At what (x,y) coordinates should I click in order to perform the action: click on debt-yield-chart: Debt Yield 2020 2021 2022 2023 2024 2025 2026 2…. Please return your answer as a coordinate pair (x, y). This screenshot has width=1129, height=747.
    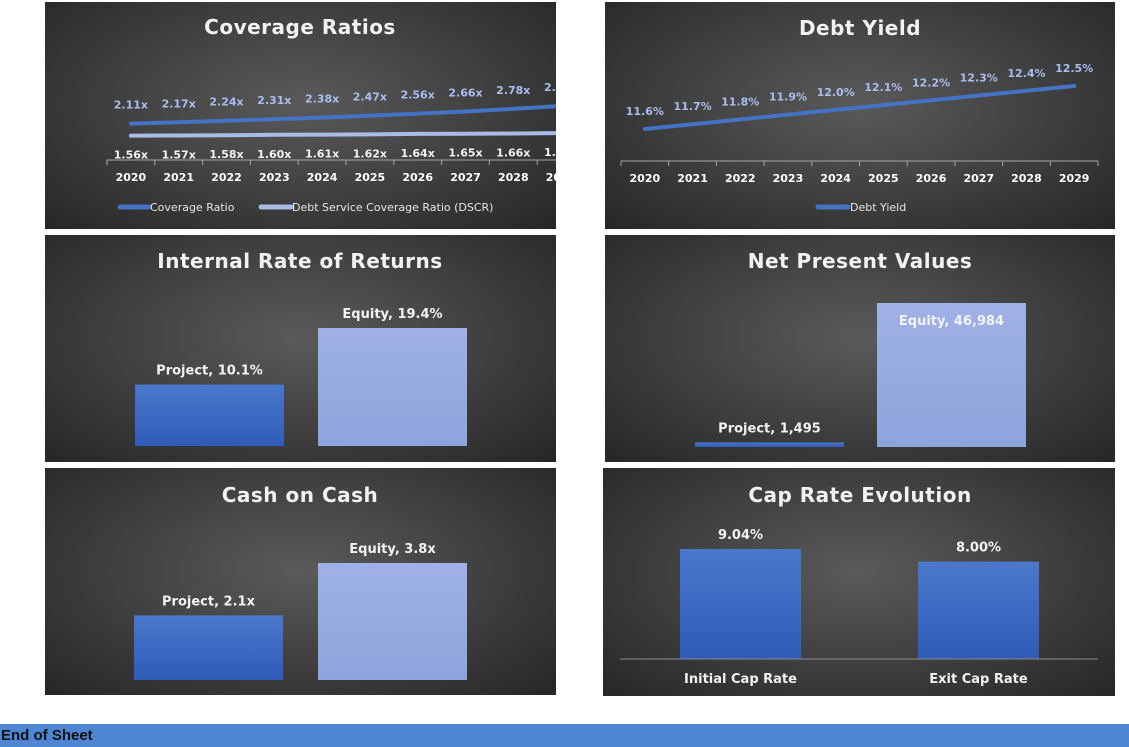
    Looking at the image, I should click on (859, 115).